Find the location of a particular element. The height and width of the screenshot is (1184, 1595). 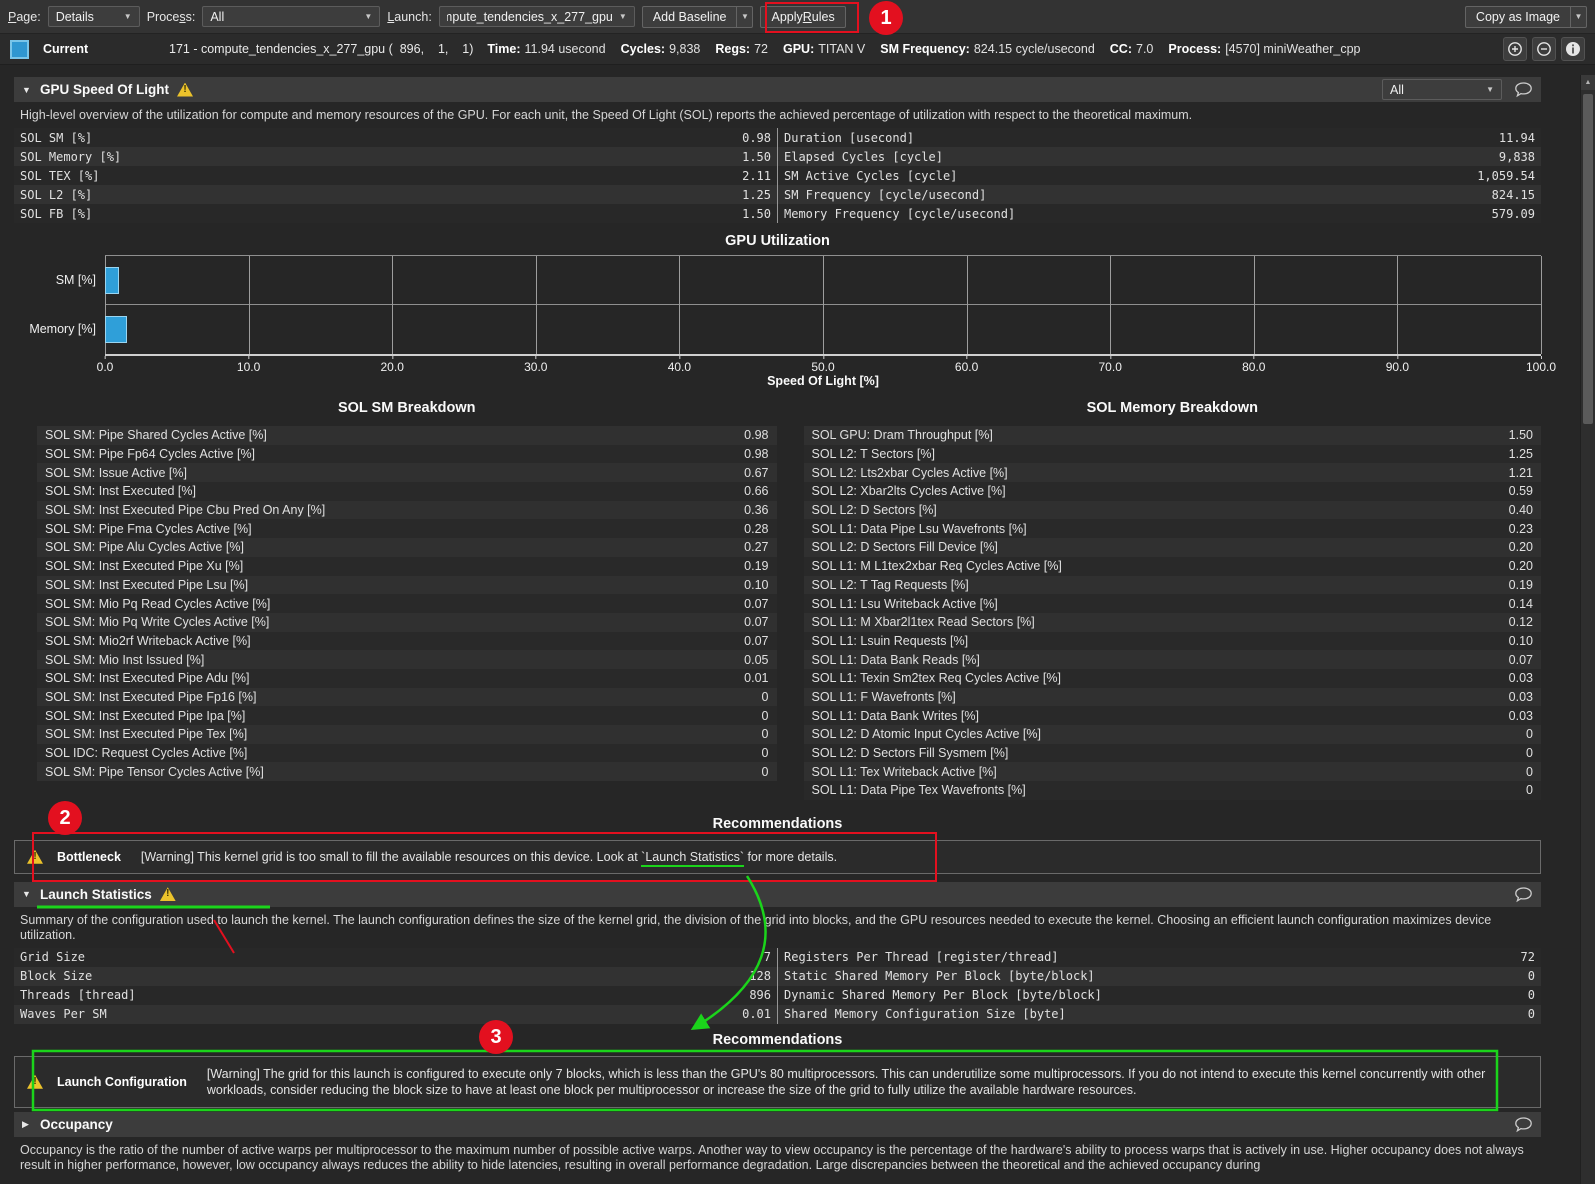

row-value: 1,059.54 is located at coordinates (1506, 175).